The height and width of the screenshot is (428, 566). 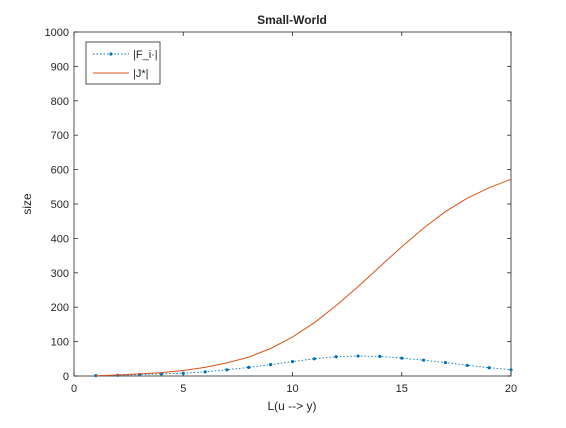 I want to click on y-tick-label: 800, so click(x=60, y=102).